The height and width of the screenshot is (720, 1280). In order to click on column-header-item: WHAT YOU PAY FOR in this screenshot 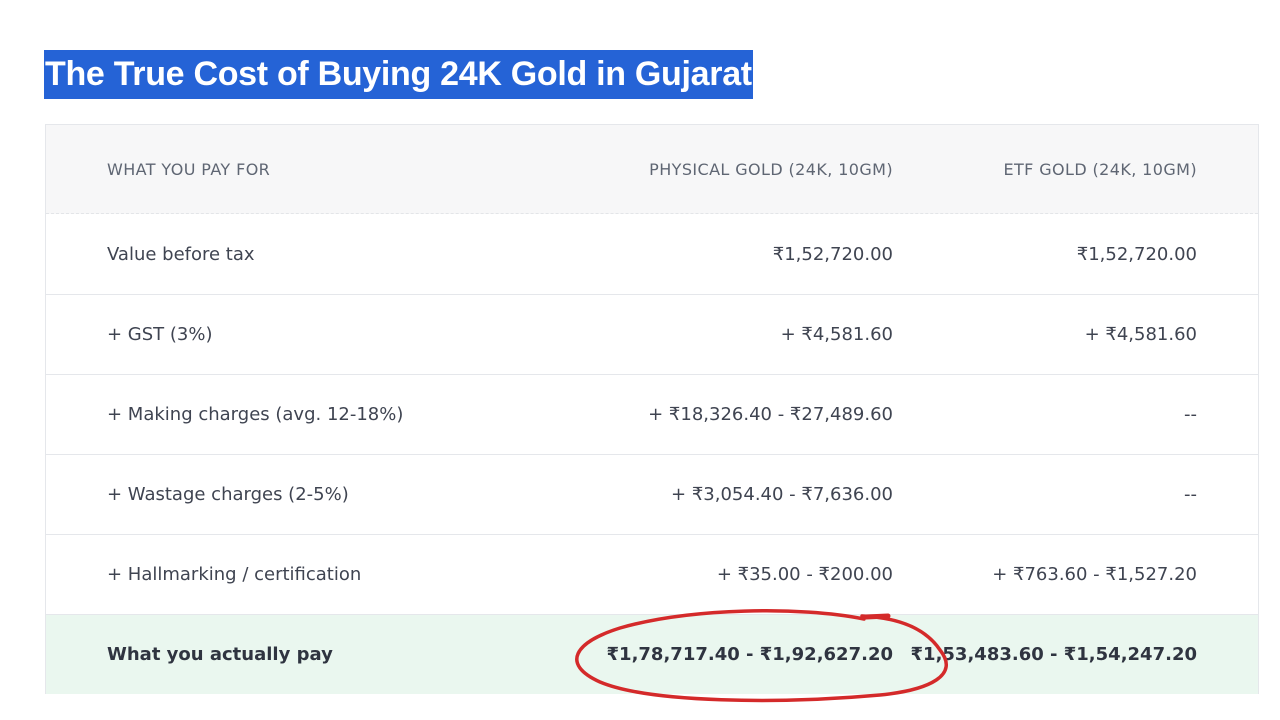, I will do `click(189, 169)`.